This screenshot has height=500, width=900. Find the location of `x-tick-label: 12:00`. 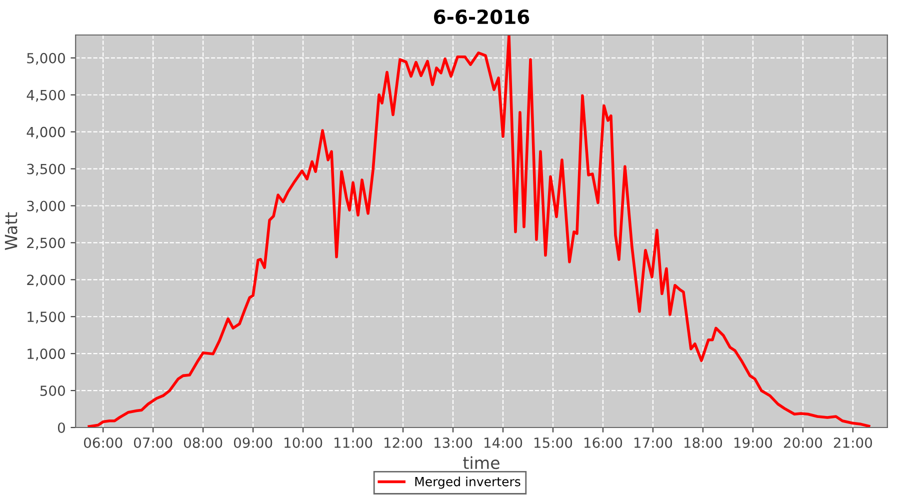

x-tick-label: 12:00 is located at coordinates (403, 442).